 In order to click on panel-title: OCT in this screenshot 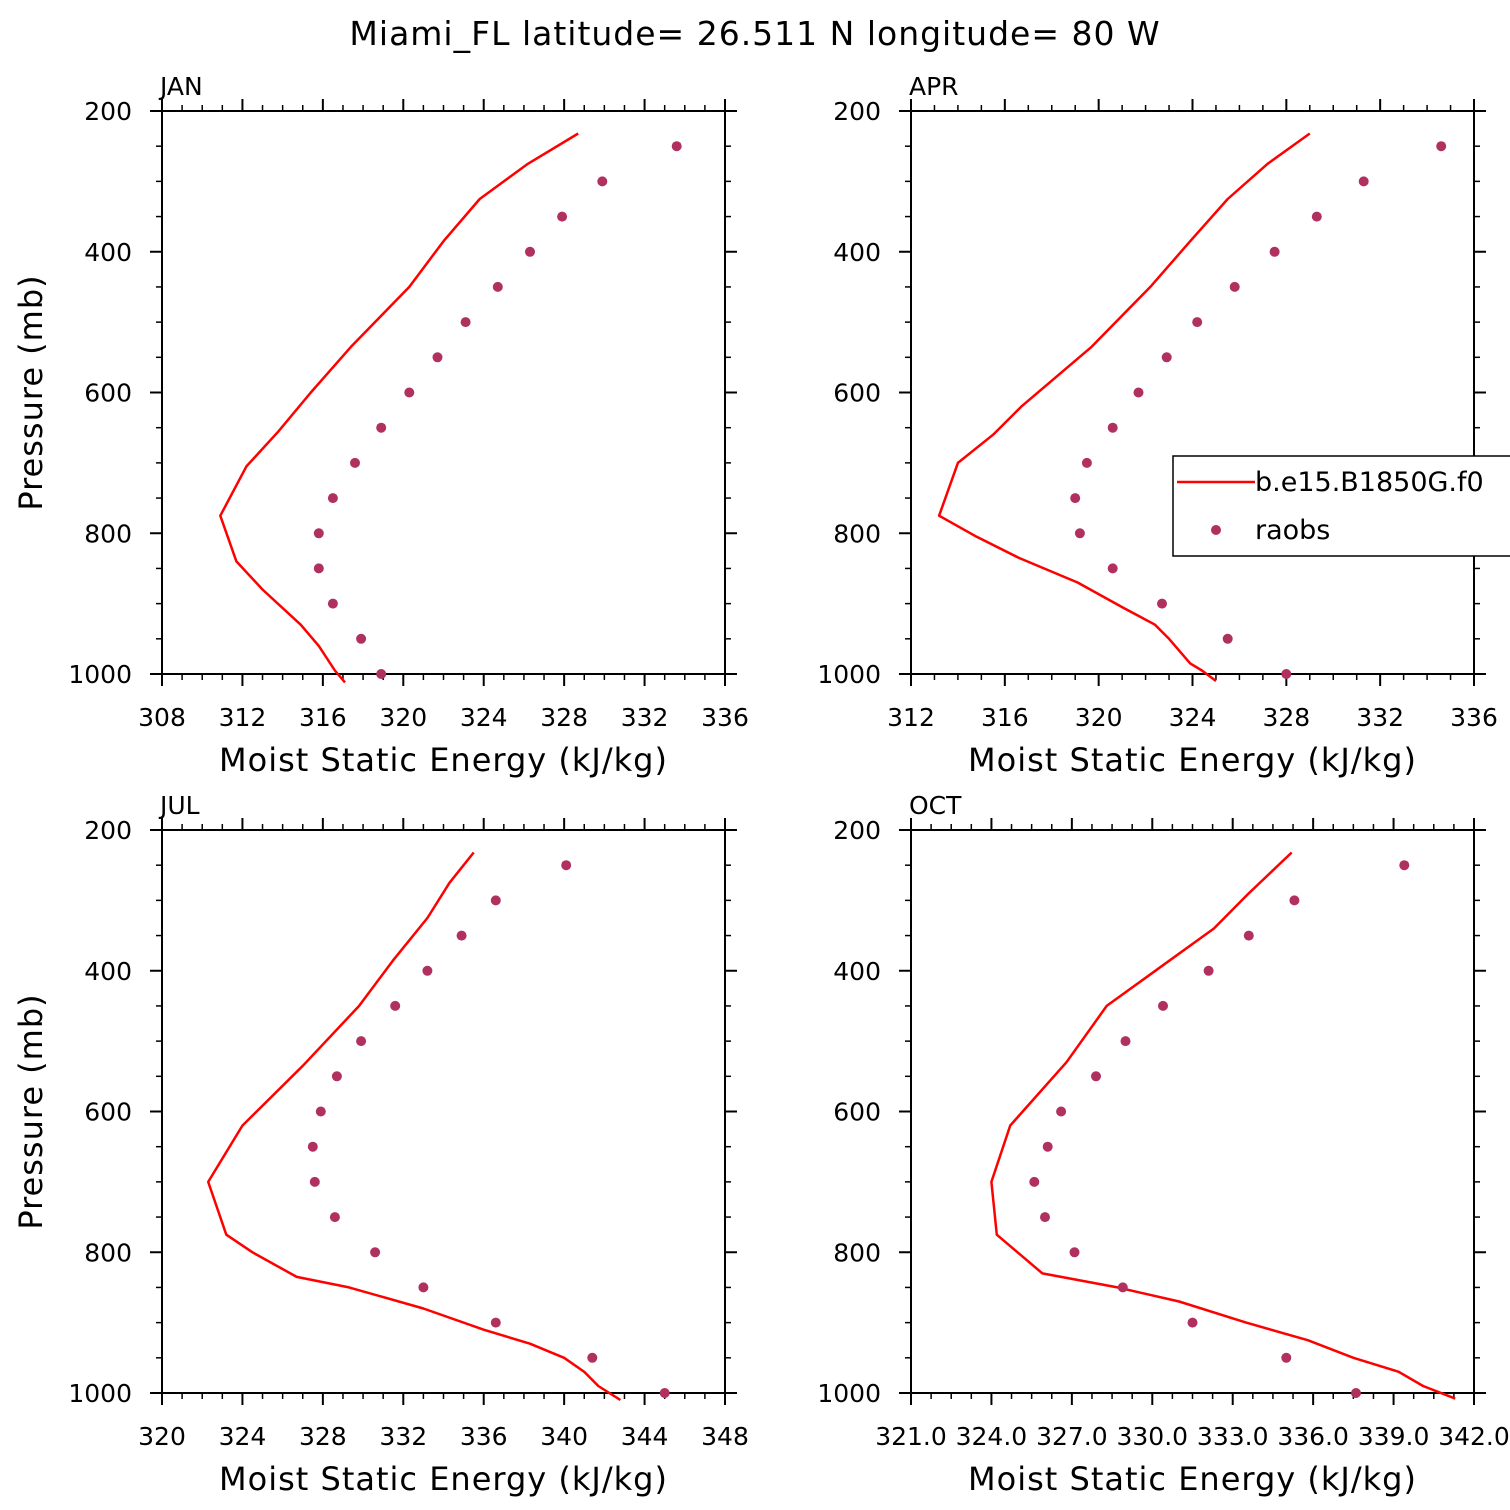, I will do `click(935, 805)`.